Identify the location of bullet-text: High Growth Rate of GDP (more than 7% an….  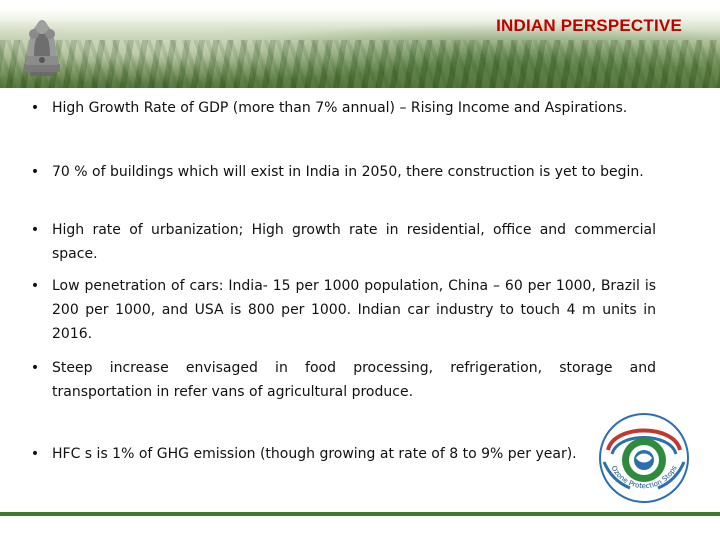
(340, 108).